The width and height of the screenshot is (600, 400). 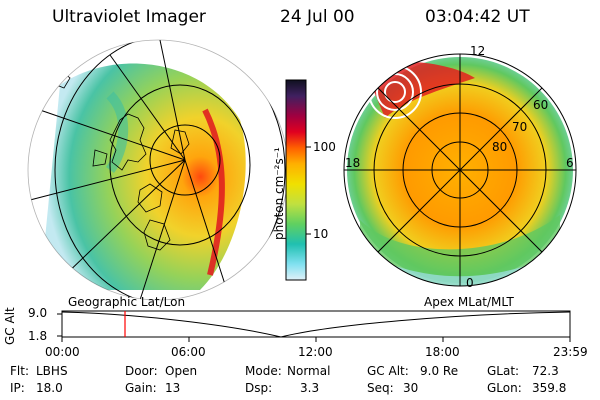 I want to click on ip-value: 18.0, so click(x=49, y=388).